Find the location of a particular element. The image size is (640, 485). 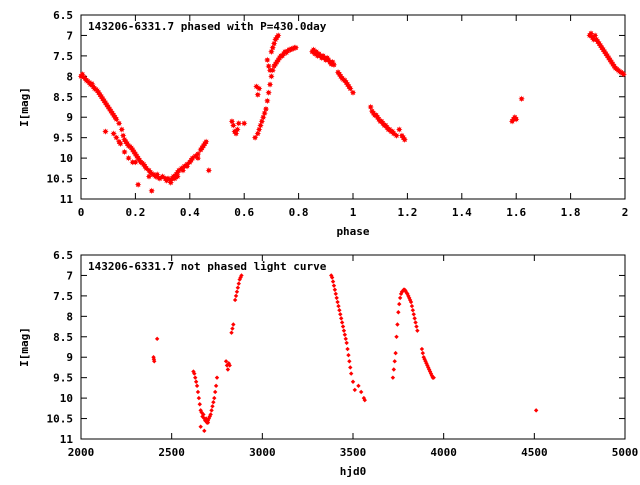

y-tick-label: 6.5 is located at coordinates (63, 15).